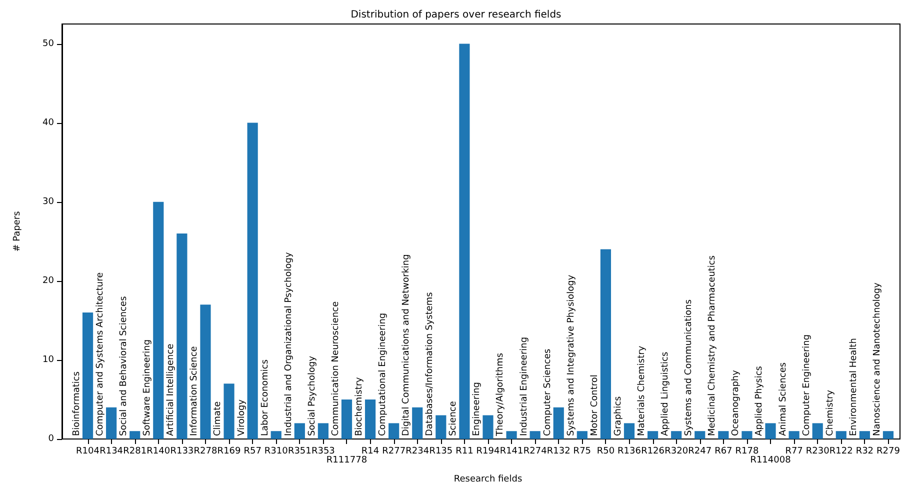 This screenshot has height=489, width=912. I want to click on x-tick-label: R75, so click(582, 451).